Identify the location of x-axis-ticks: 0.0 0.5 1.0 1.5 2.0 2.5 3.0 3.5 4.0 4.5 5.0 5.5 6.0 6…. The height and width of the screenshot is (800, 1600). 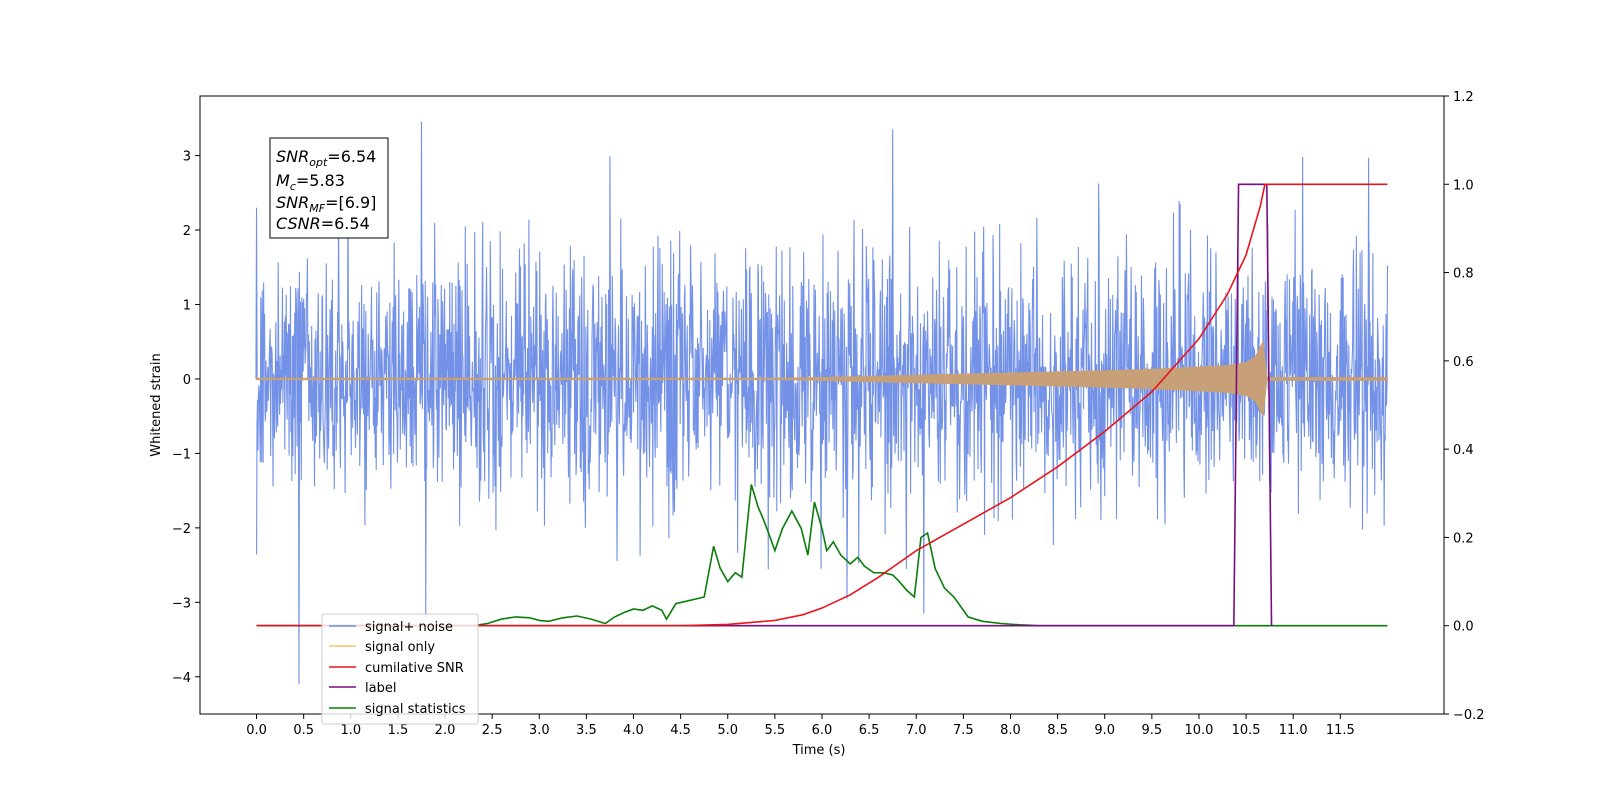
(800, 726).